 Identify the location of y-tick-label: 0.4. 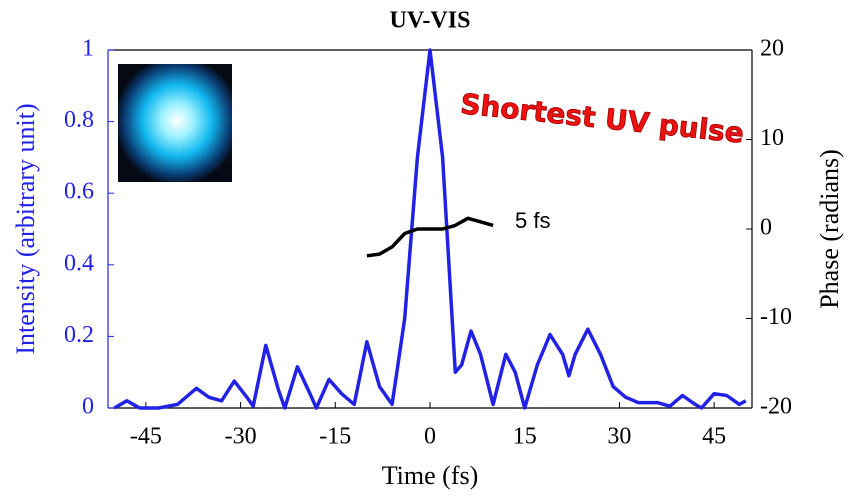
(79, 263).